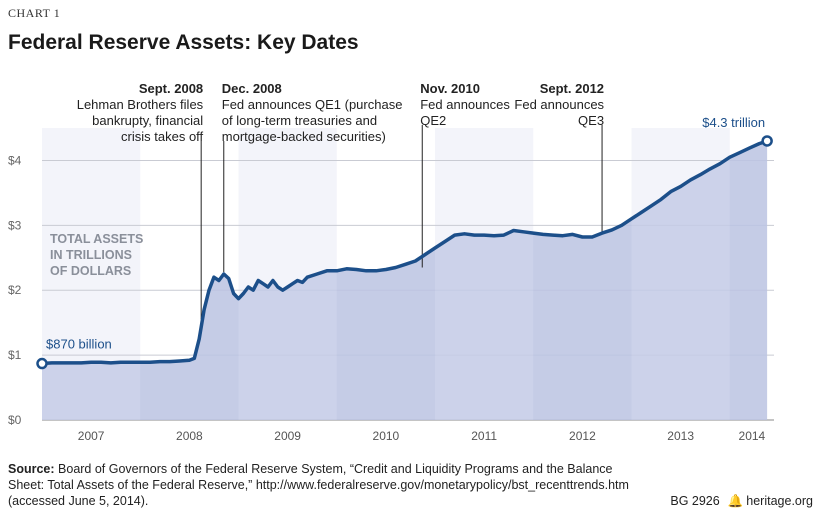  I want to click on source-label: Source:, so click(31, 469).